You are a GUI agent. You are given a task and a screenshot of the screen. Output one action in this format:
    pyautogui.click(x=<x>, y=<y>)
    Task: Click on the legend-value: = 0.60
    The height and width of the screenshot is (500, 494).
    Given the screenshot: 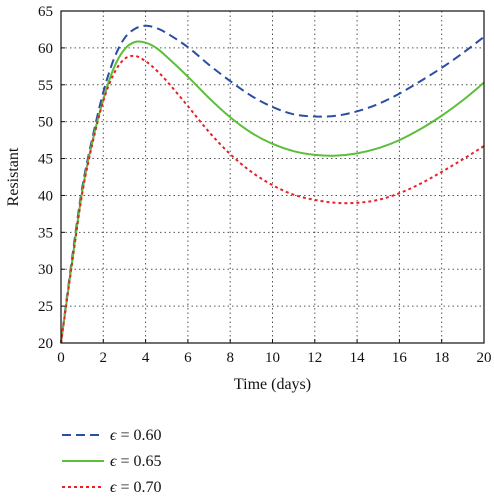 What is the action you would take?
    pyautogui.click(x=138, y=435)
    